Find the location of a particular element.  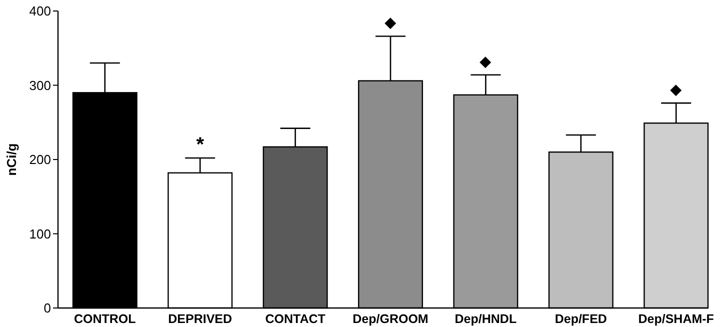

y-tick-label: 400 is located at coordinates (40, 11).